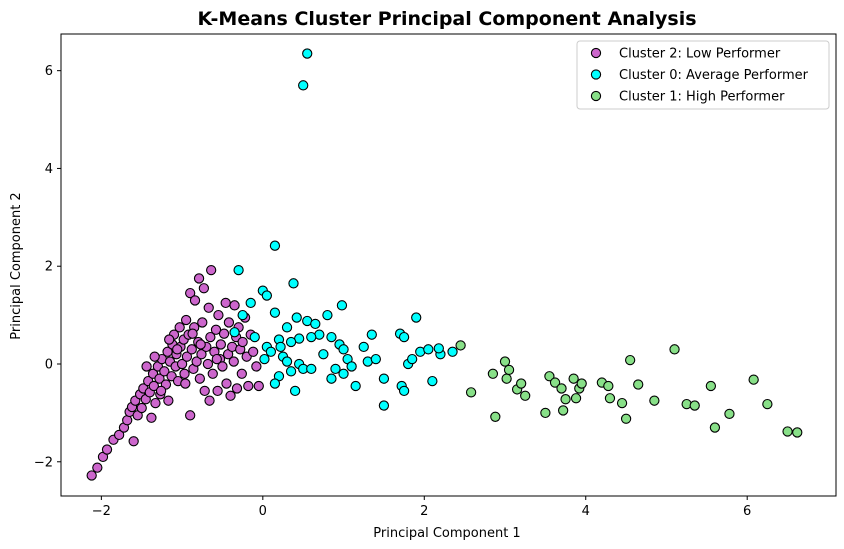 The height and width of the screenshot is (549, 844). Describe the element at coordinates (101, 511) in the screenshot. I see `x-tick-label-0: −2` at that location.